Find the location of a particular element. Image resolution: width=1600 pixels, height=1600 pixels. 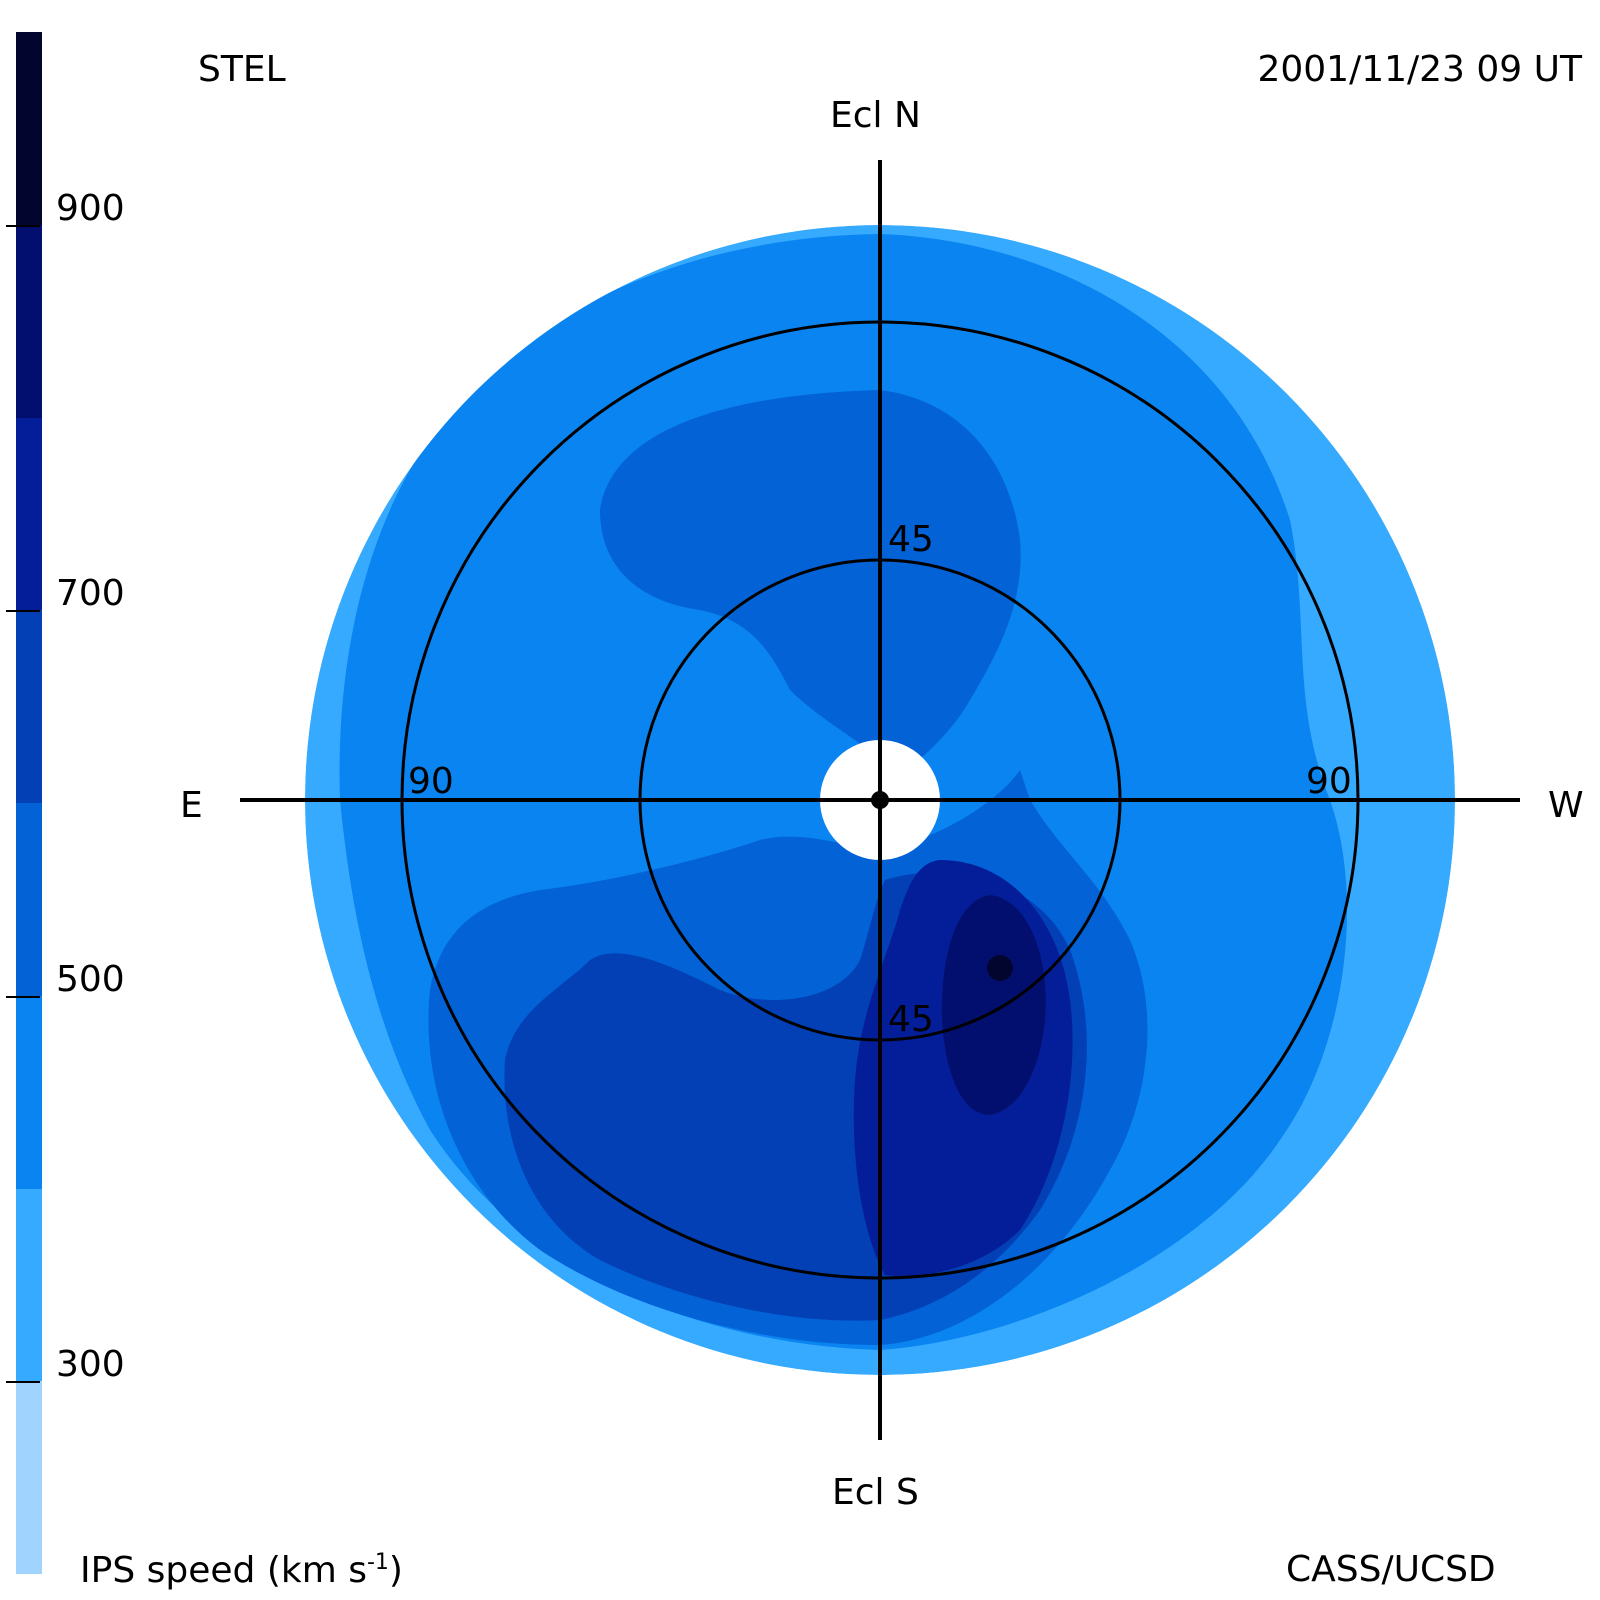

colorbar-title-end: ) is located at coordinates (395, 1570).